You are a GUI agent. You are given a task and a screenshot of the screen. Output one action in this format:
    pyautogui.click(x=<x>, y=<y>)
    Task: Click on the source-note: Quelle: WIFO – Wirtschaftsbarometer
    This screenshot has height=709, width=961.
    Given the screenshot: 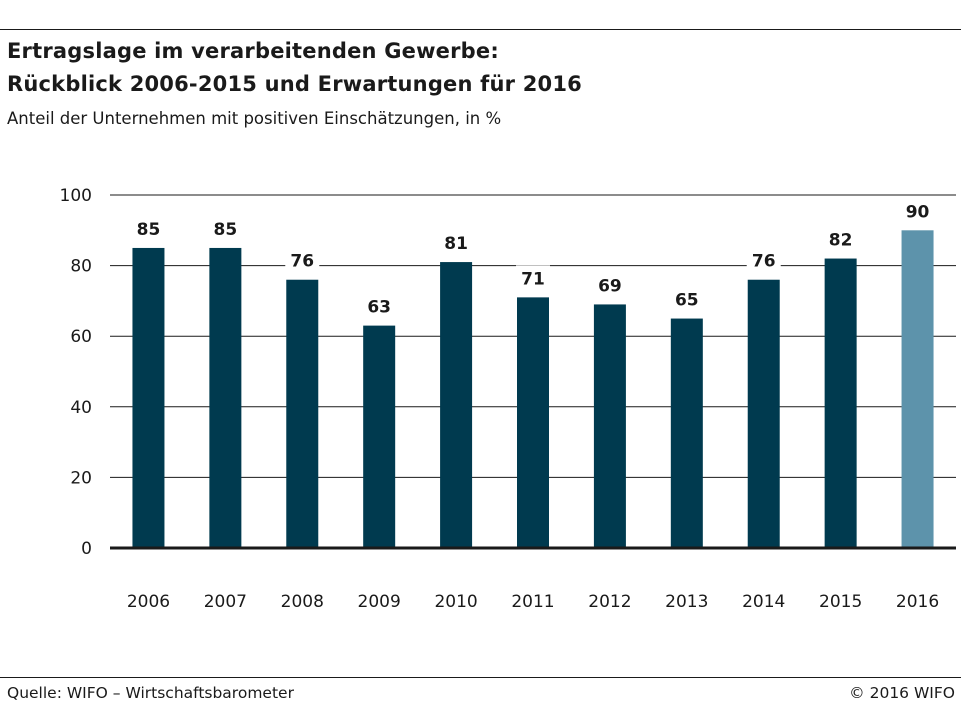 What is the action you would take?
    pyautogui.click(x=150, y=693)
    